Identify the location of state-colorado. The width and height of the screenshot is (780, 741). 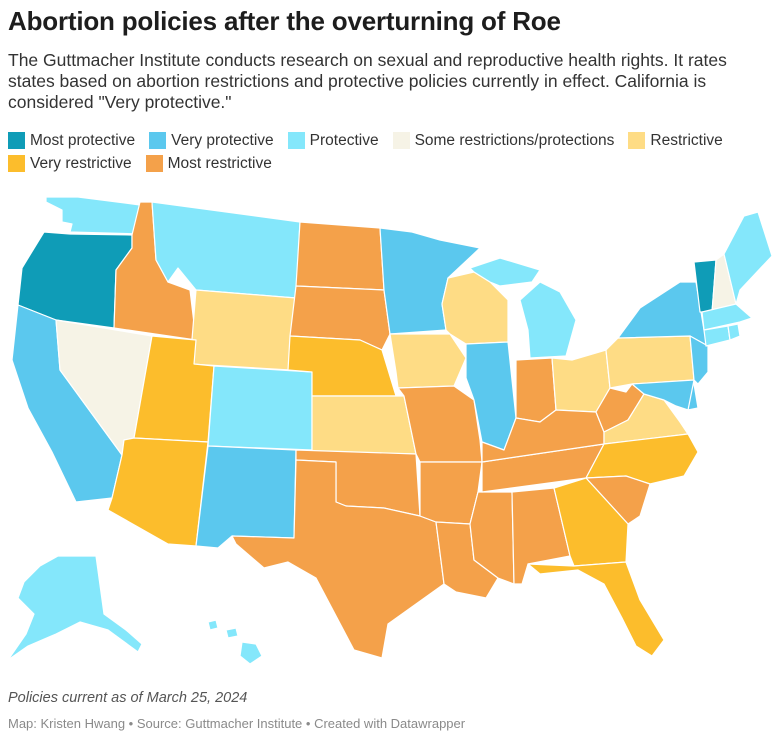
(260, 408).